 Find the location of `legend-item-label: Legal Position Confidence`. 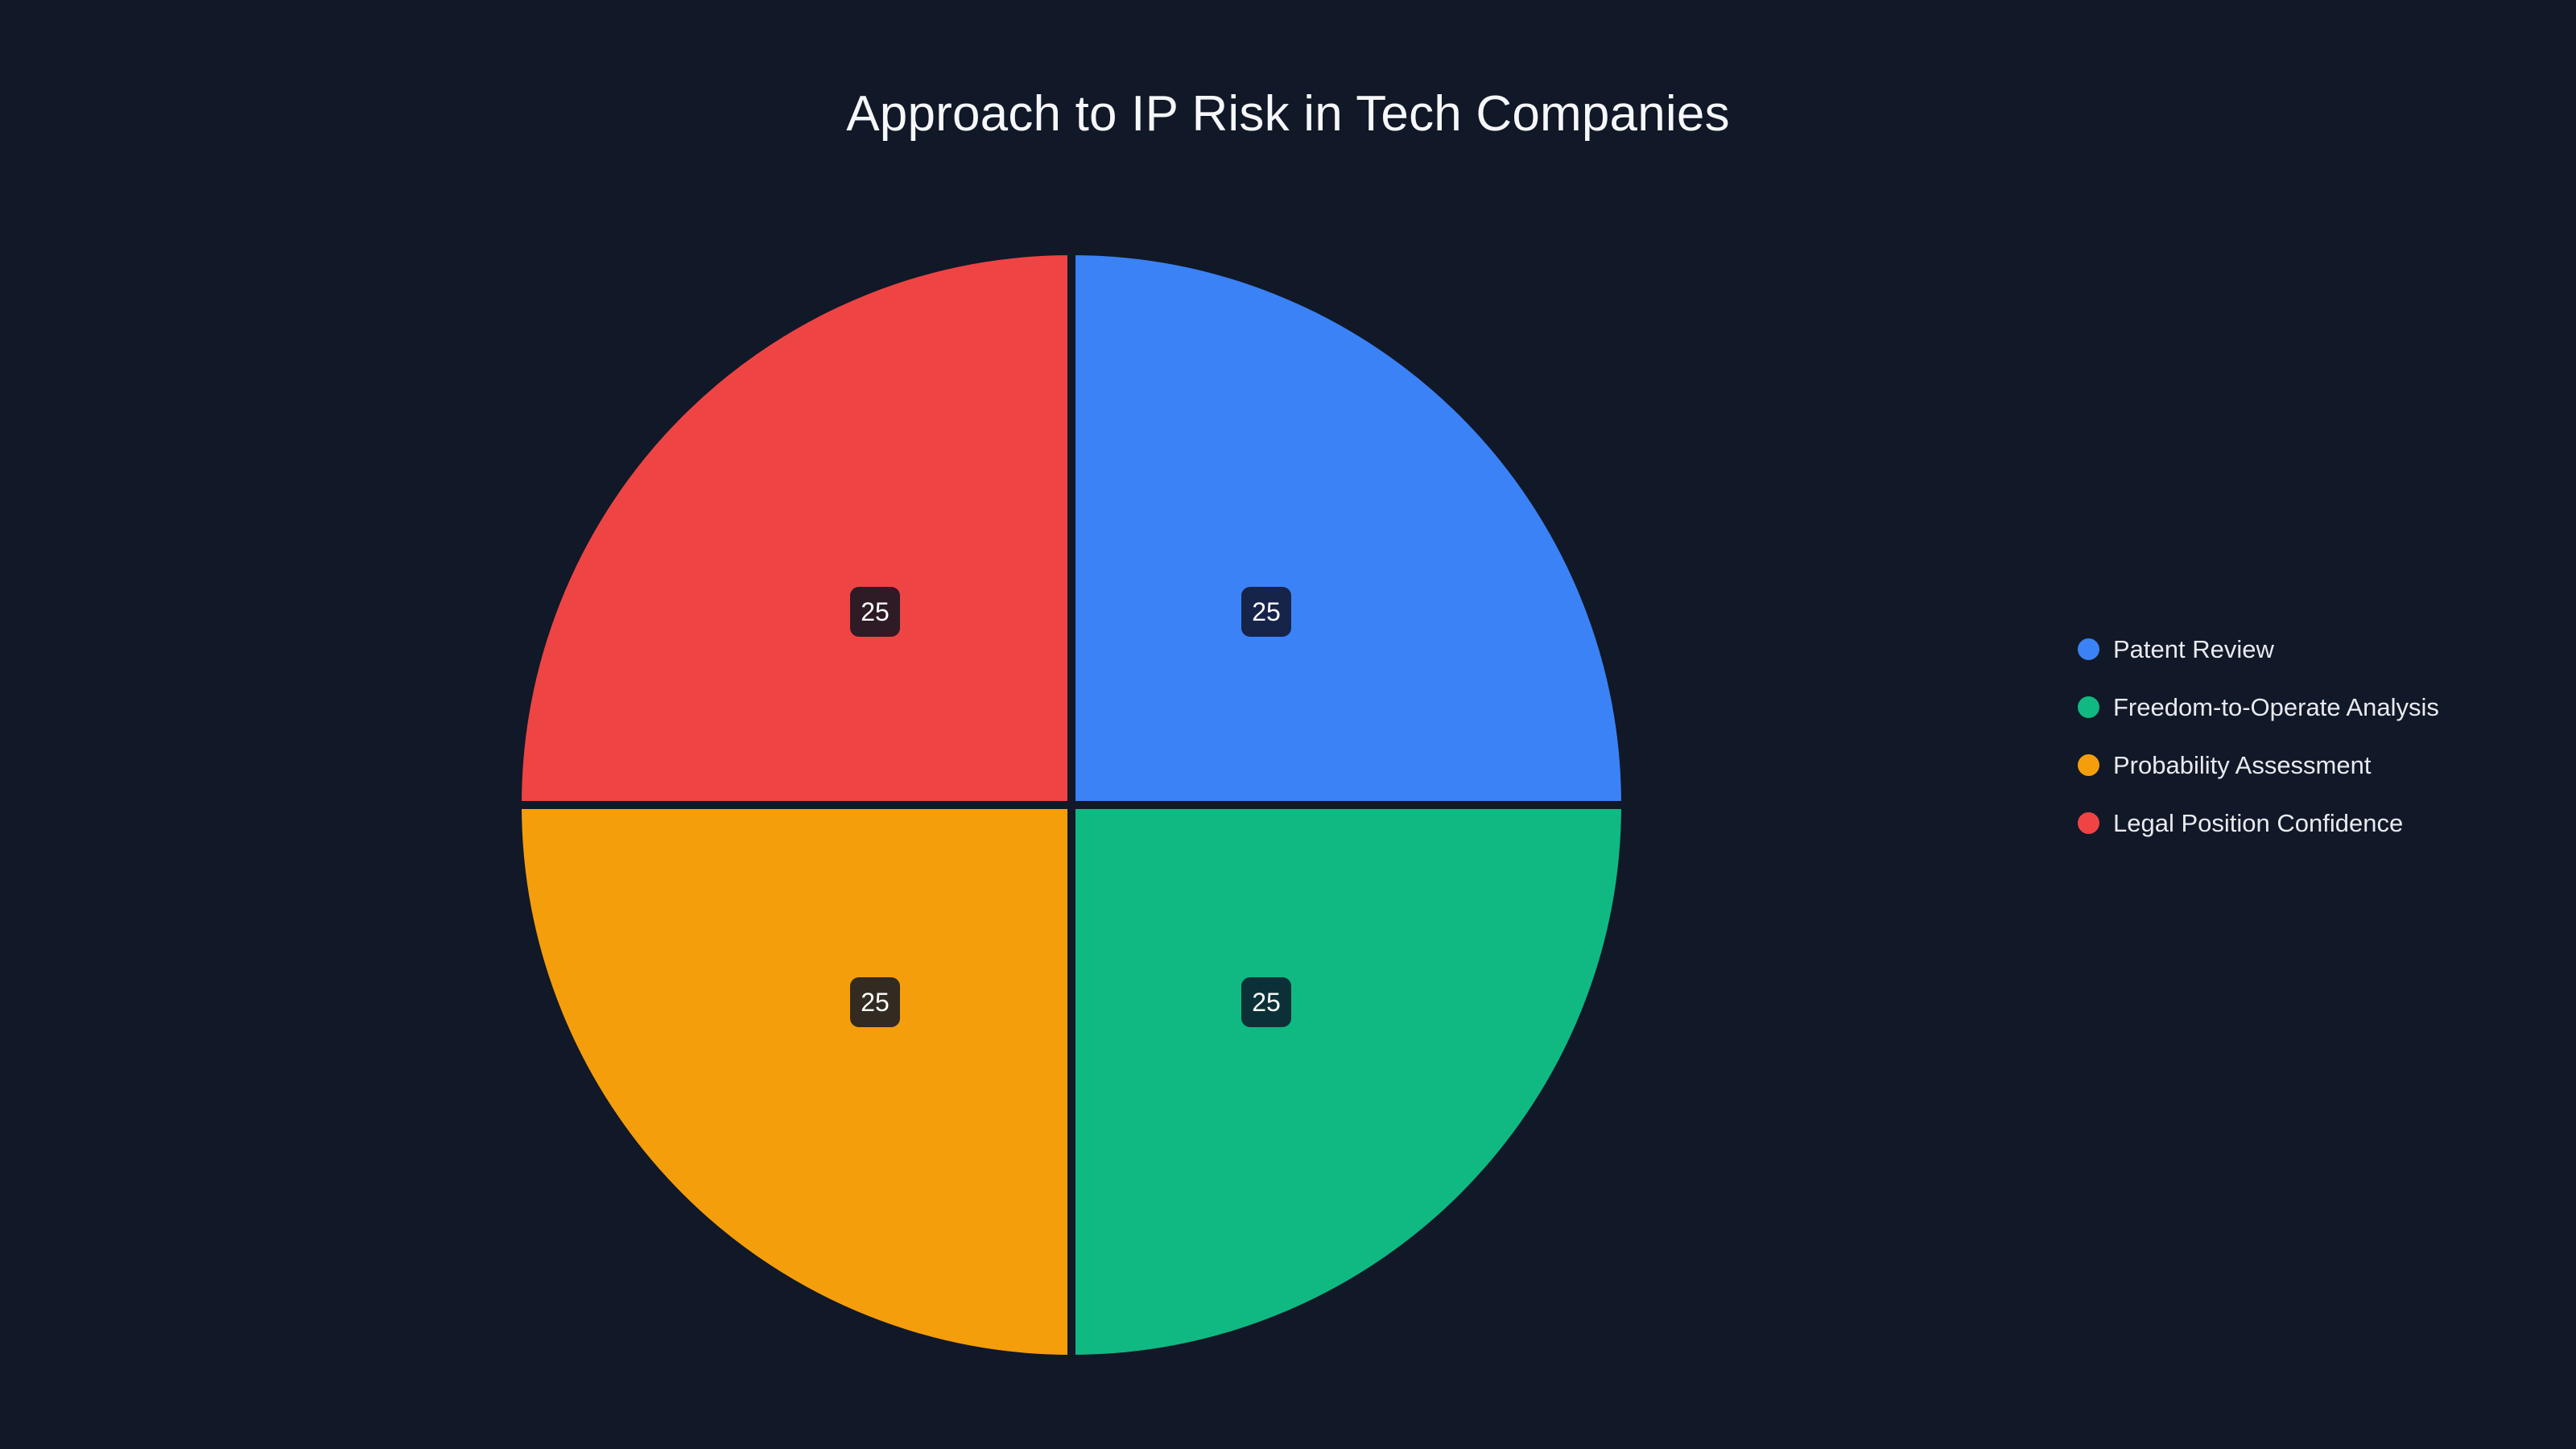

legend-item-label: Legal Position Confidence is located at coordinates (2258, 822).